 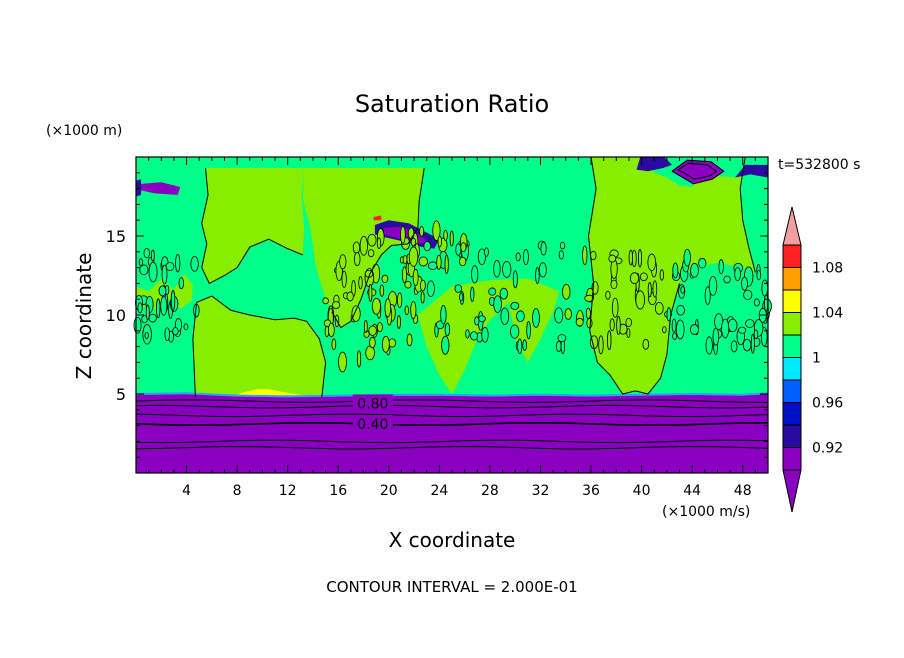 I want to click on x-tick-label-7: 32, so click(x=541, y=491).